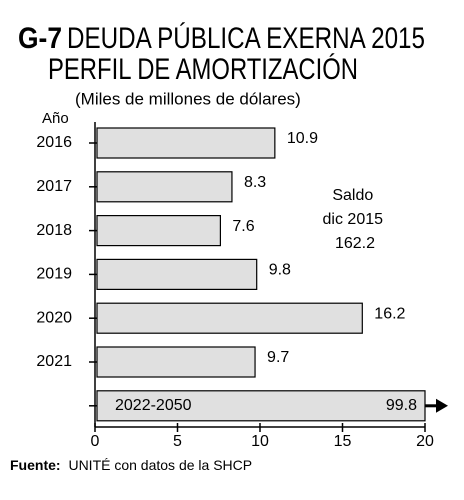 This screenshot has width=464, height=500. I want to click on value-label: 9.7, so click(278, 357).